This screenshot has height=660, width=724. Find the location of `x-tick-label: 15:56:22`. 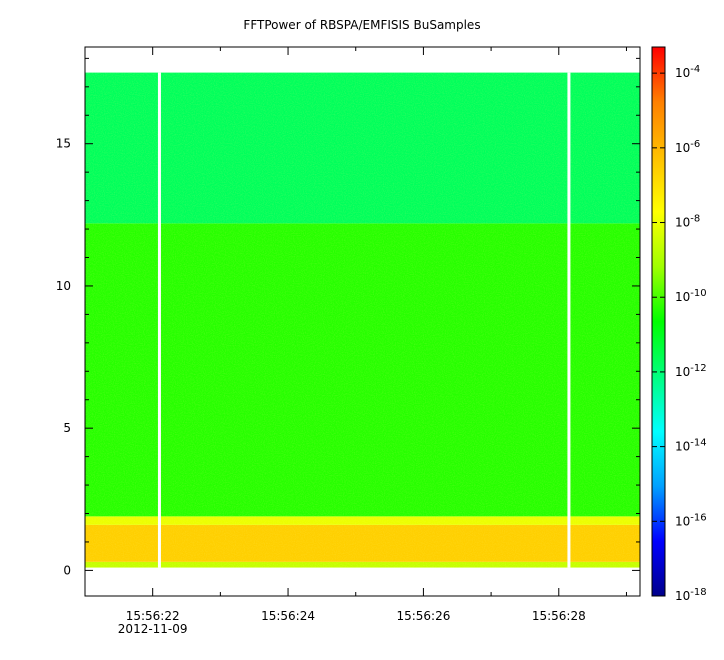

x-tick-label: 15:56:22 is located at coordinates (153, 616).